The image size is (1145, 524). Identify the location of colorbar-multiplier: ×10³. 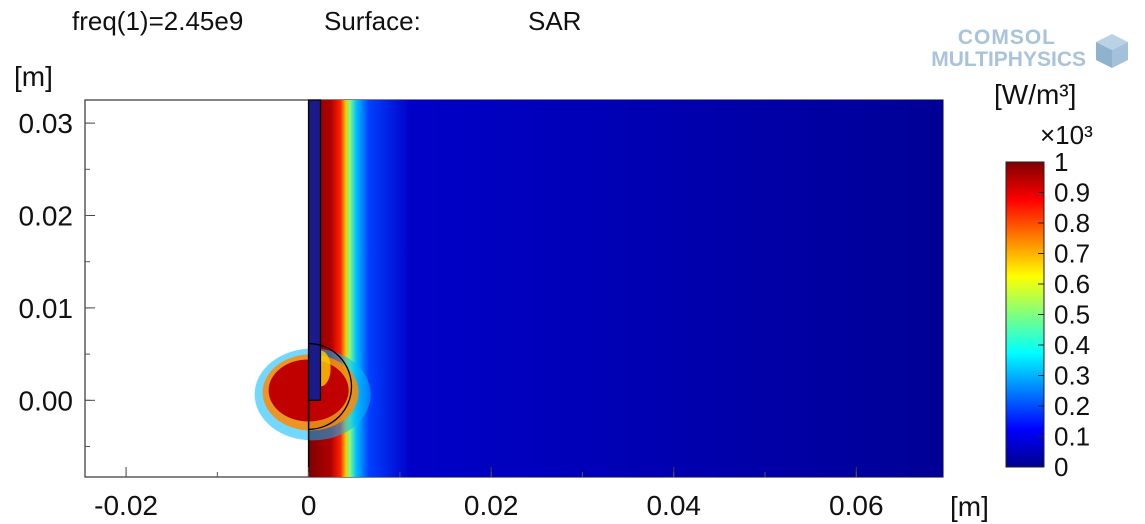
(1066, 135).